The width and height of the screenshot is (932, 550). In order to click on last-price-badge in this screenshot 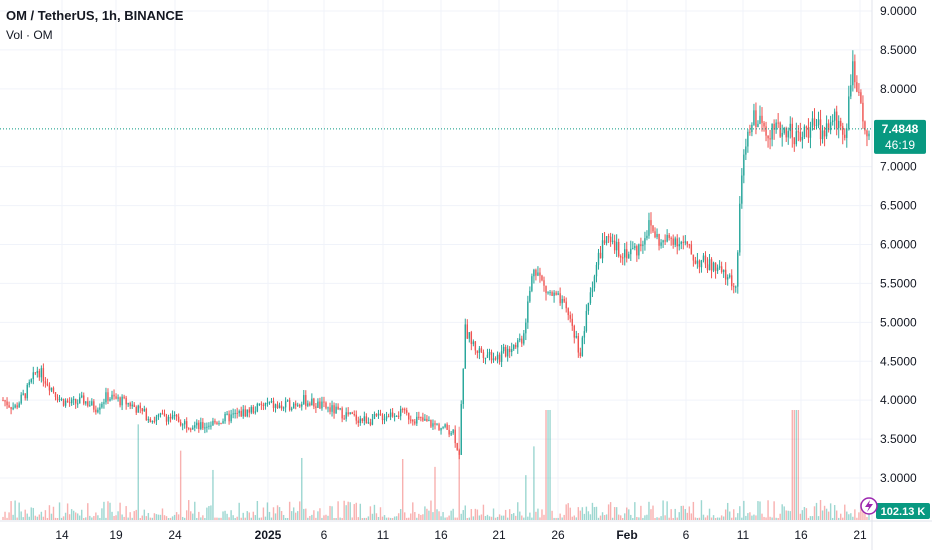, I will do `click(900, 136)`.